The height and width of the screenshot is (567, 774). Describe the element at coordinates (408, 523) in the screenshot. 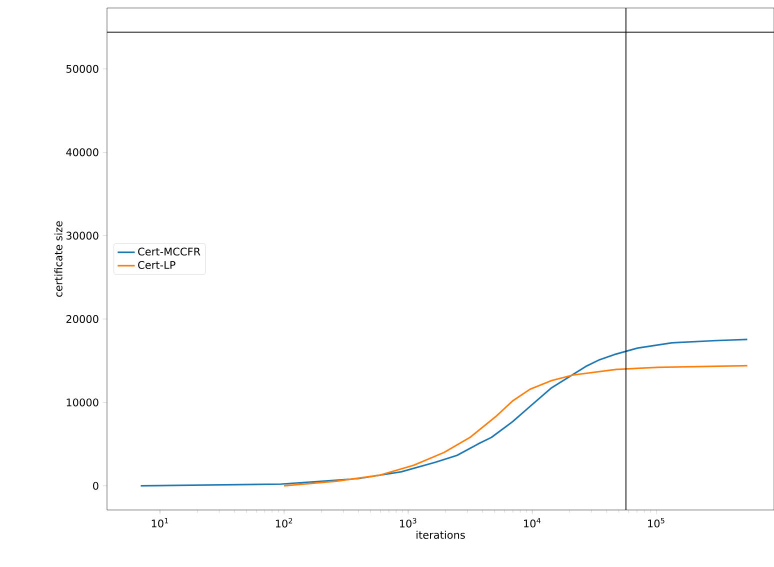

I see `x-tick-label: 10$^{3}$` at that location.